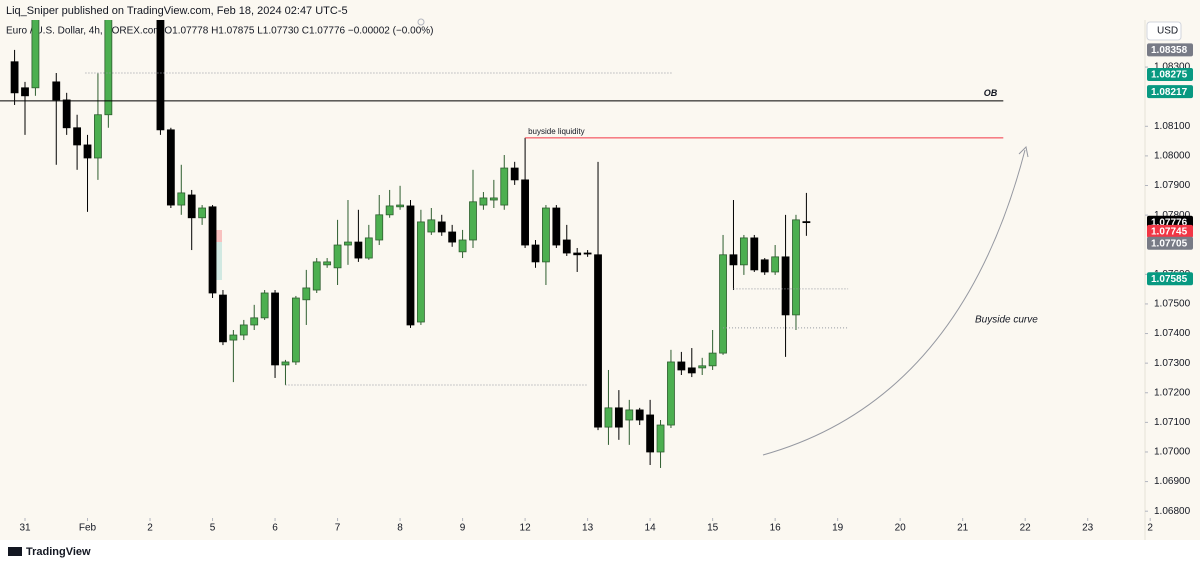 The width and height of the screenshot is (1200, 570). I want to click on y-tick-label: 1.08000, so click(1172, 156).